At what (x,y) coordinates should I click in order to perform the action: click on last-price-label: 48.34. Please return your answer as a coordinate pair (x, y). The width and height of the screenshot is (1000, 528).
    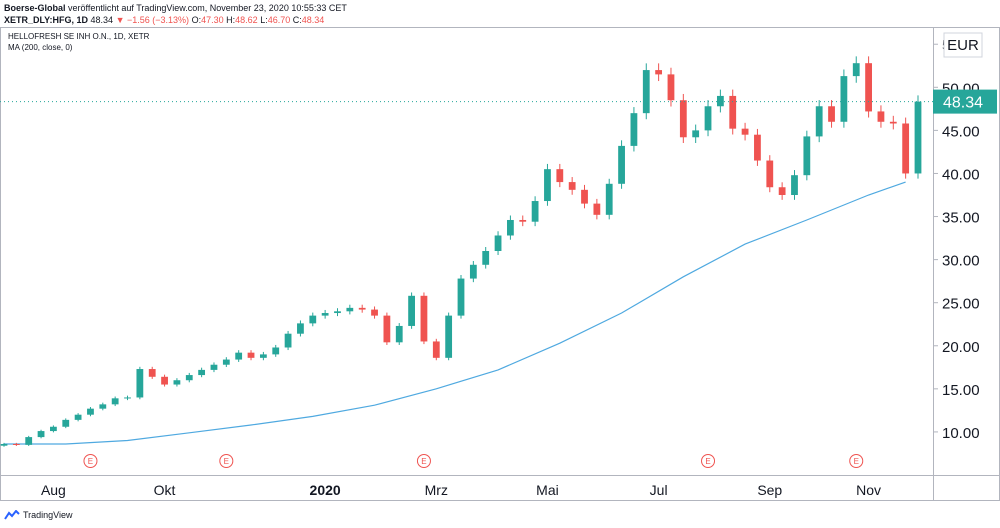
    Looking at the image, I should click on (963, 103).